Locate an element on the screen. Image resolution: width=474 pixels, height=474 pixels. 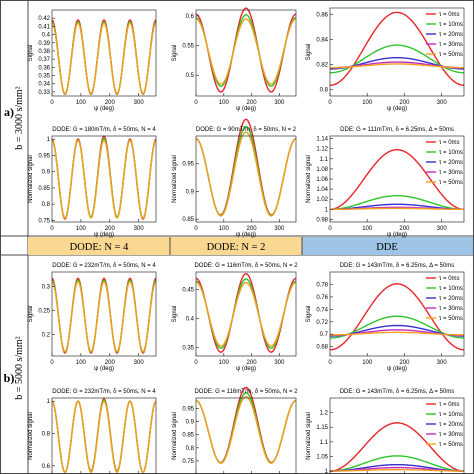
chart-panel-a-top-dode2: 0 100 200 300 0.5 0.55 0.6 ψ (deg) Signal is located at coordinates (234, 59).